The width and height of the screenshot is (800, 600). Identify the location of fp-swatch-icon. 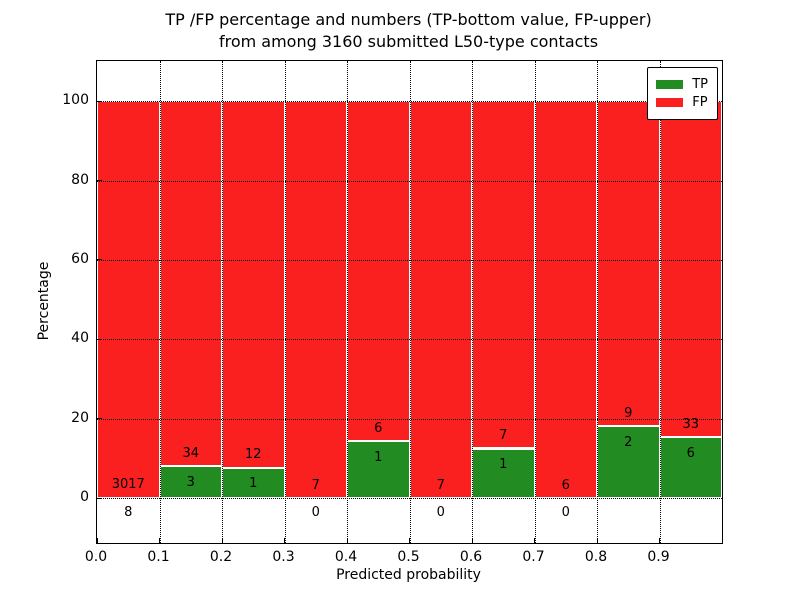
(670, 102).